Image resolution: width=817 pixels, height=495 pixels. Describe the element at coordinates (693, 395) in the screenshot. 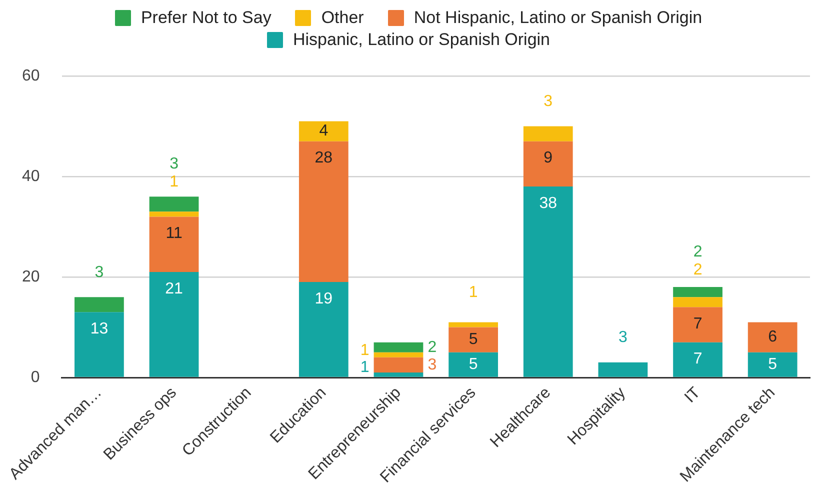

I see `x-tick-label: IT` at that location.